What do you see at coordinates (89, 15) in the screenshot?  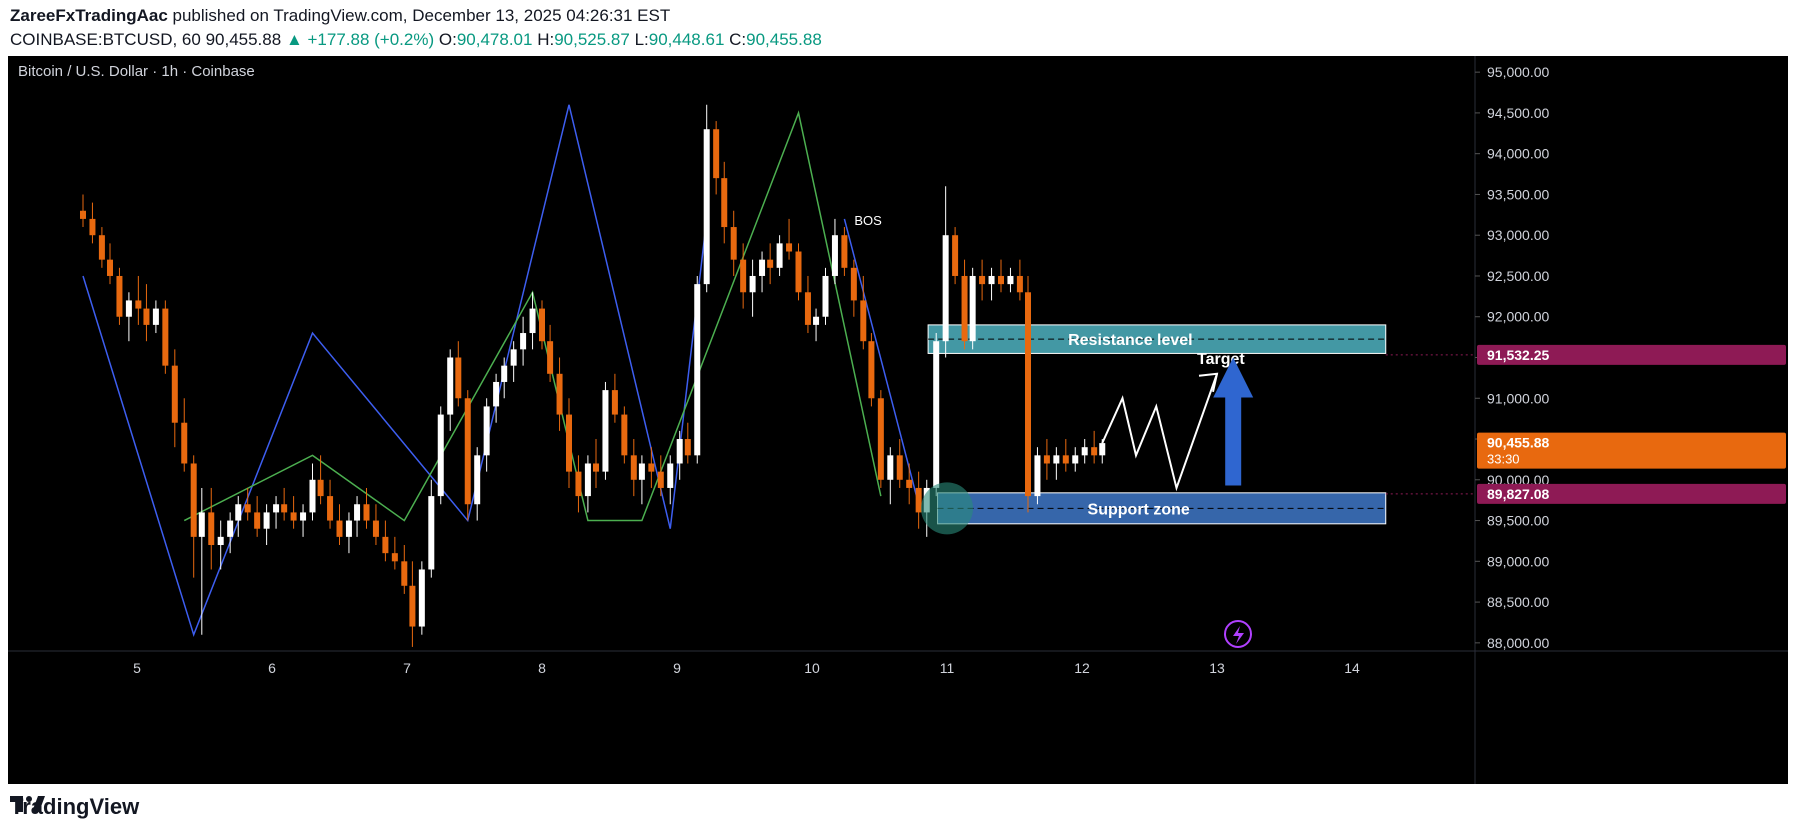 I see `author-name: ZareeFxTradingAac` at bounding box center [89, 15].